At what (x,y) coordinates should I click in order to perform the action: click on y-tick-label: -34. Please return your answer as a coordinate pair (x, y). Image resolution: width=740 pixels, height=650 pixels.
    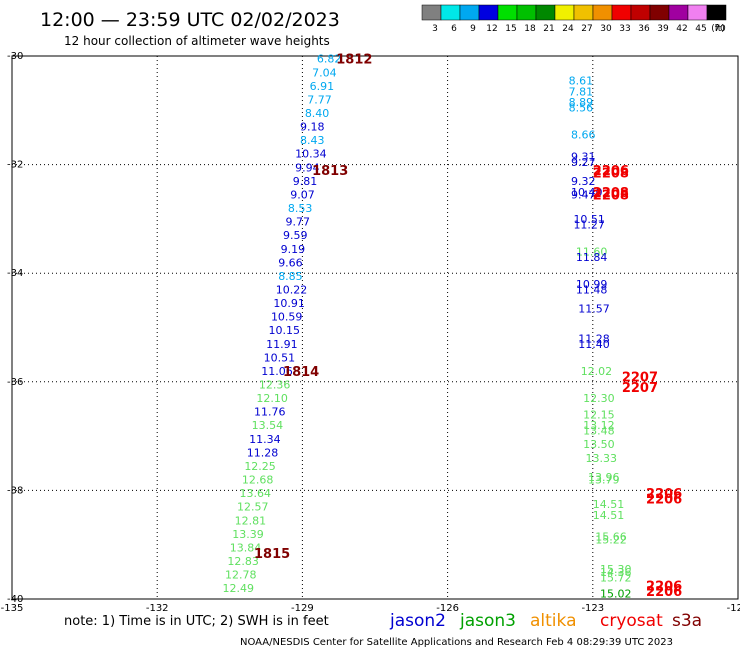
    Looking at the image, I should click on (15, 273).